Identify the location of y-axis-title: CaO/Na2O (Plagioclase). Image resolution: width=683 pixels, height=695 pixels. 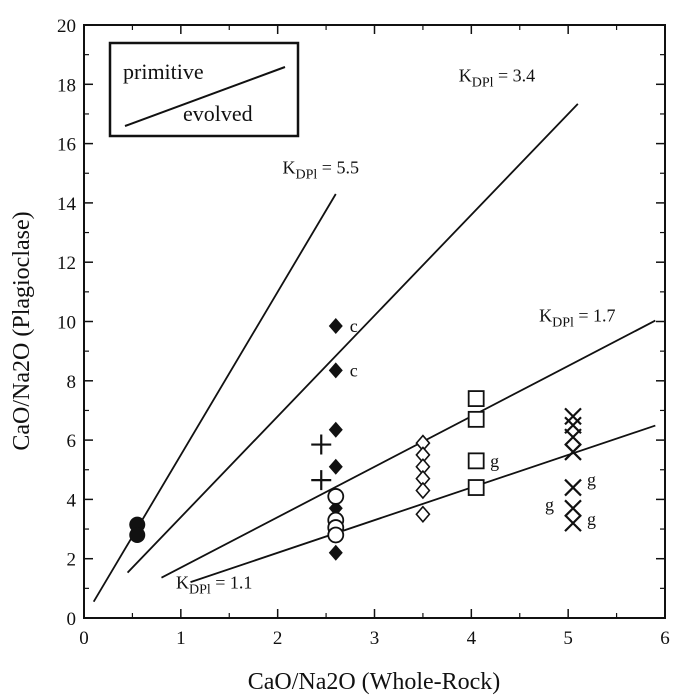
(22, 330).